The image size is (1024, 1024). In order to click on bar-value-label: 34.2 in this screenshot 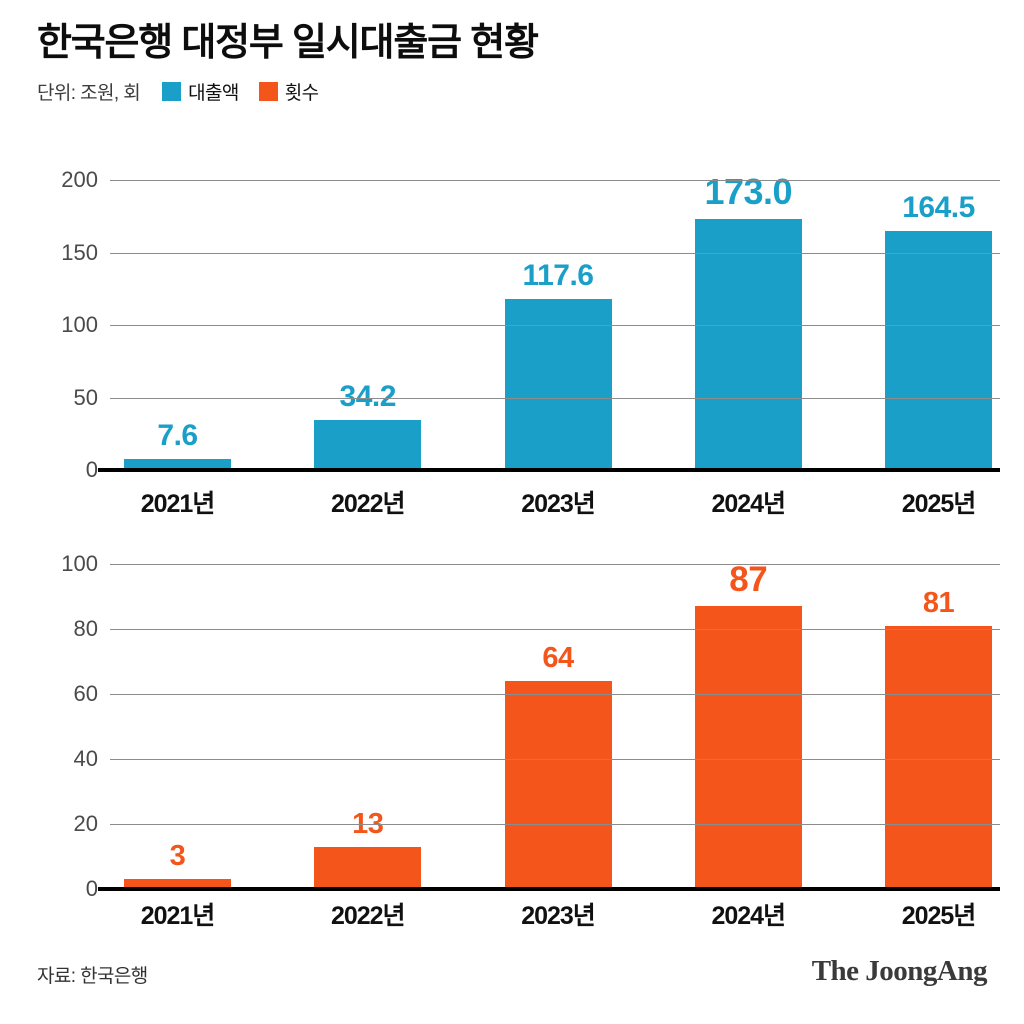, I will do `click(368, 397)`.